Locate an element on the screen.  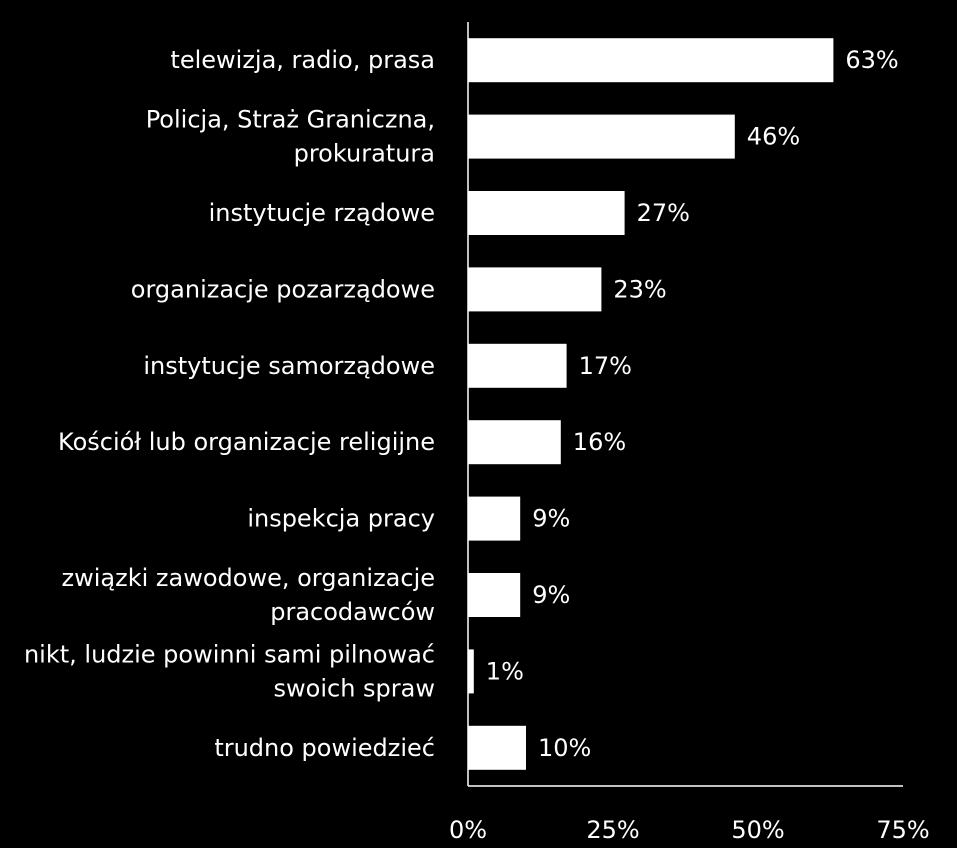
value-label: 10% is located at coordinates (564, 748).